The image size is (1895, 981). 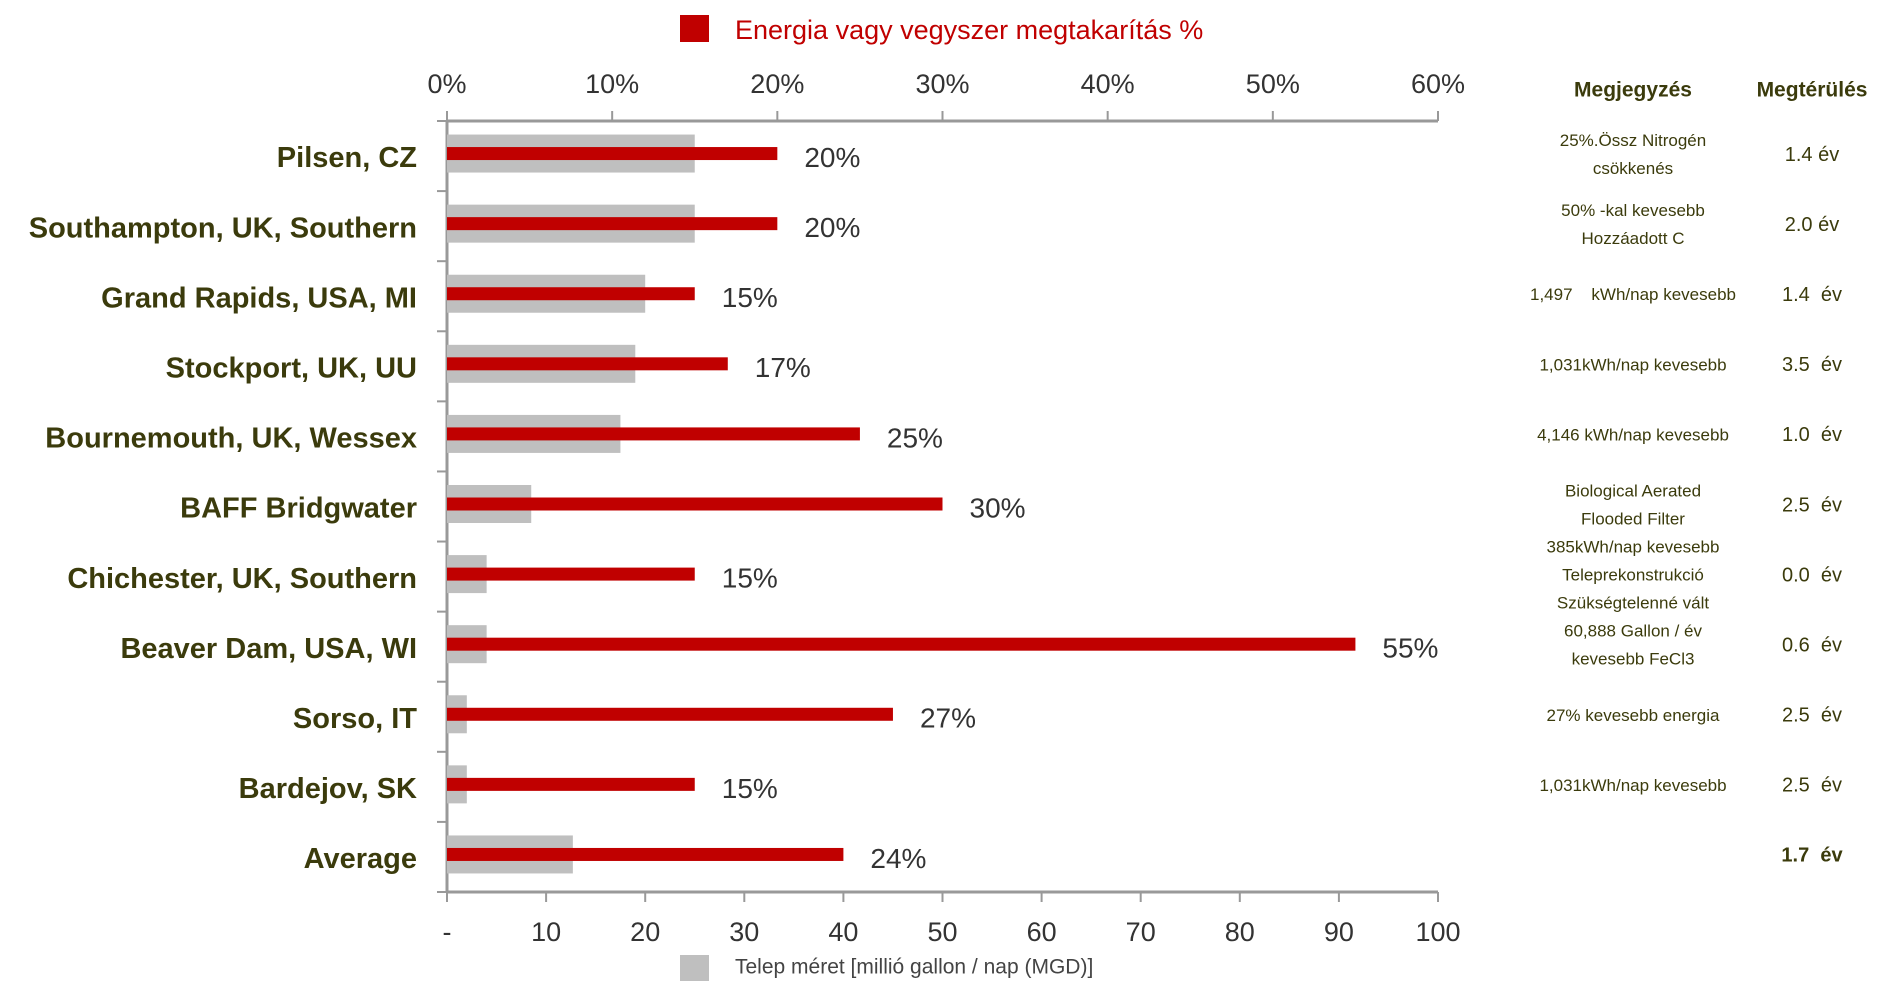 I want to click on x2-tick-label: 10, so click(x=546, y=932).